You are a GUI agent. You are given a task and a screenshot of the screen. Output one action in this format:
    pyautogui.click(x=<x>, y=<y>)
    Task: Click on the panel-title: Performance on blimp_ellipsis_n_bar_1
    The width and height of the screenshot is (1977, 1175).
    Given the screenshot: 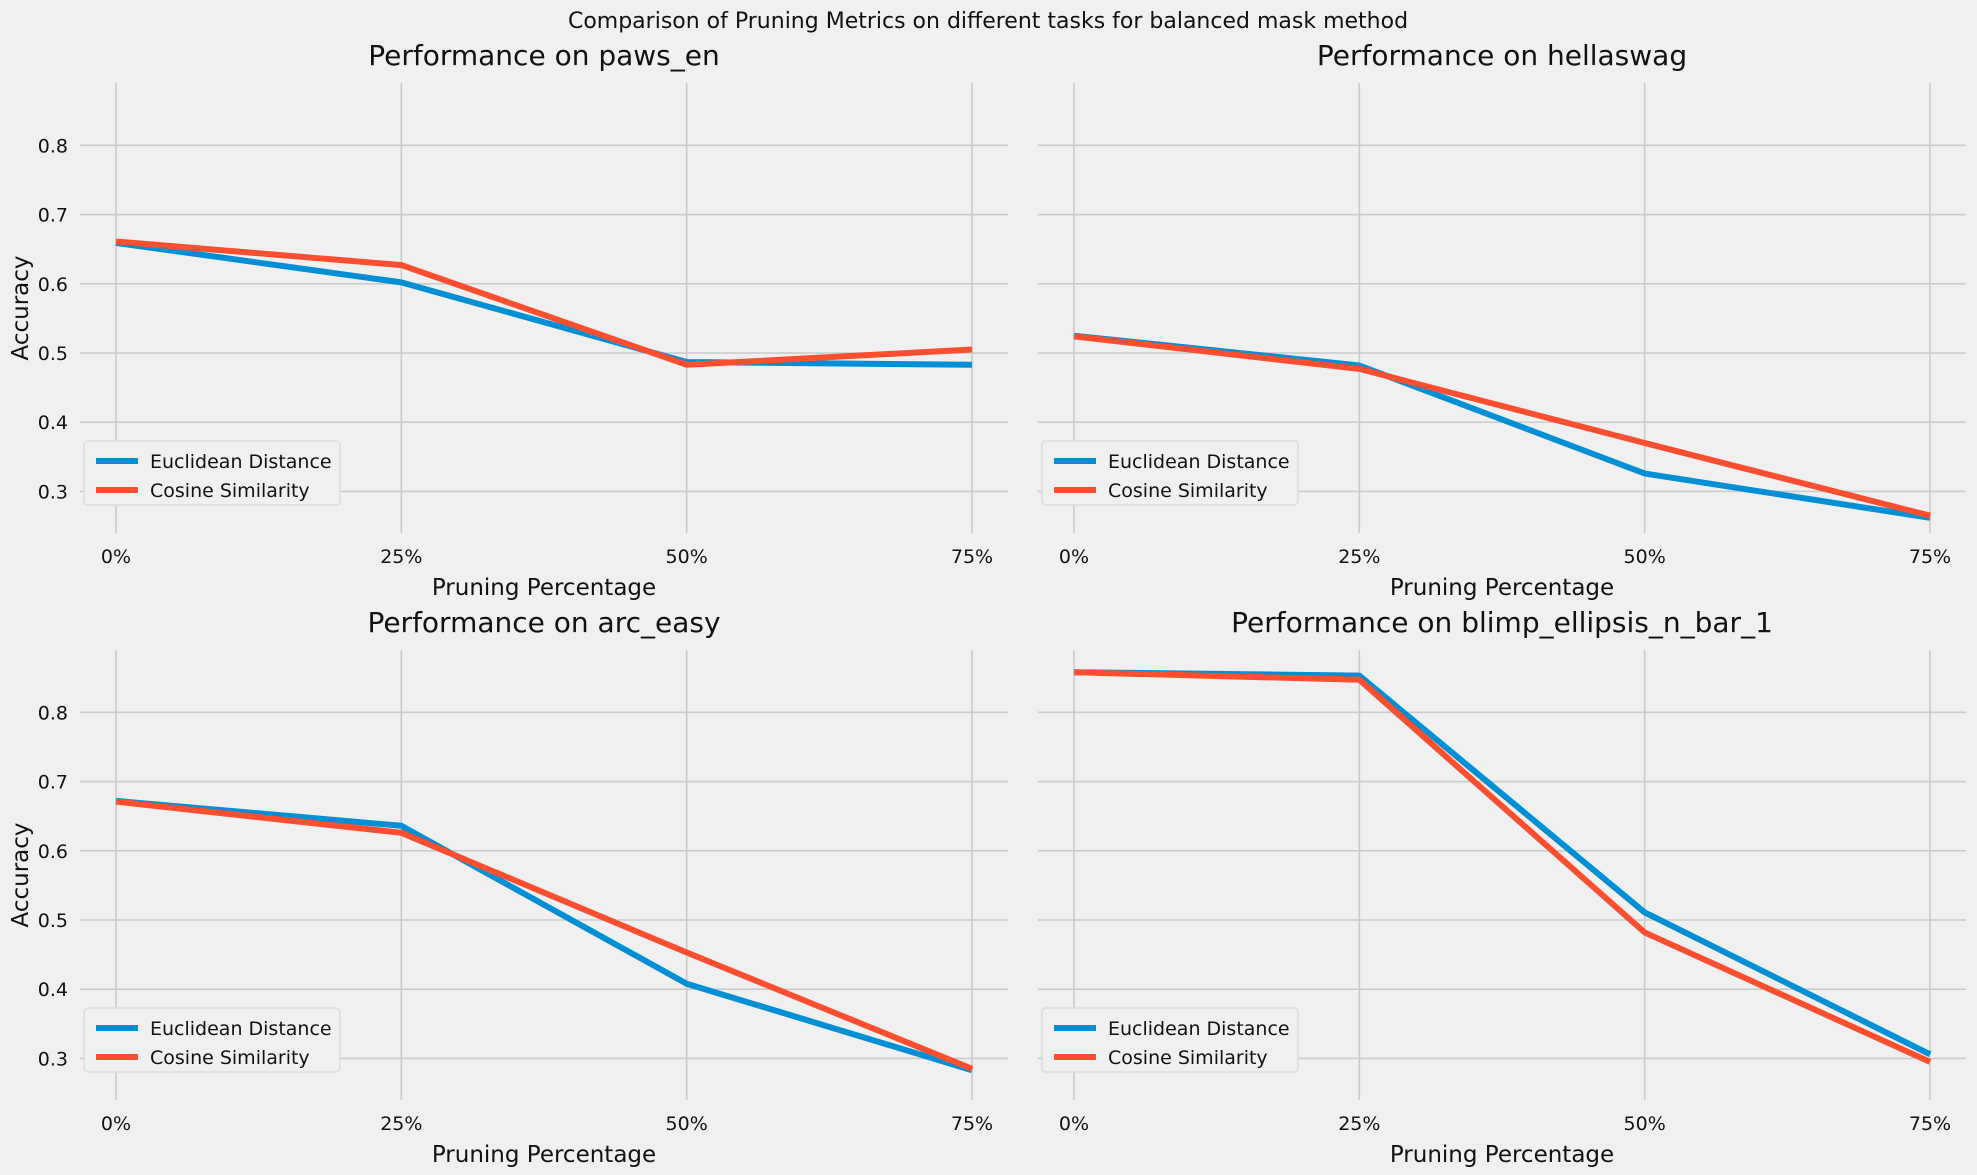 What is the action you would take?
    pyautogui.click(x=1502, y=622)
    